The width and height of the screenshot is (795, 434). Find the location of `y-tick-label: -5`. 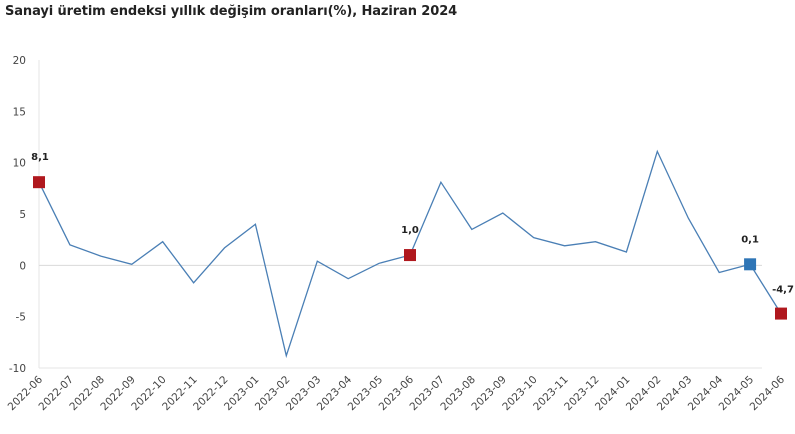

y-tick-label: -5 is located at coordinates (21, 318).